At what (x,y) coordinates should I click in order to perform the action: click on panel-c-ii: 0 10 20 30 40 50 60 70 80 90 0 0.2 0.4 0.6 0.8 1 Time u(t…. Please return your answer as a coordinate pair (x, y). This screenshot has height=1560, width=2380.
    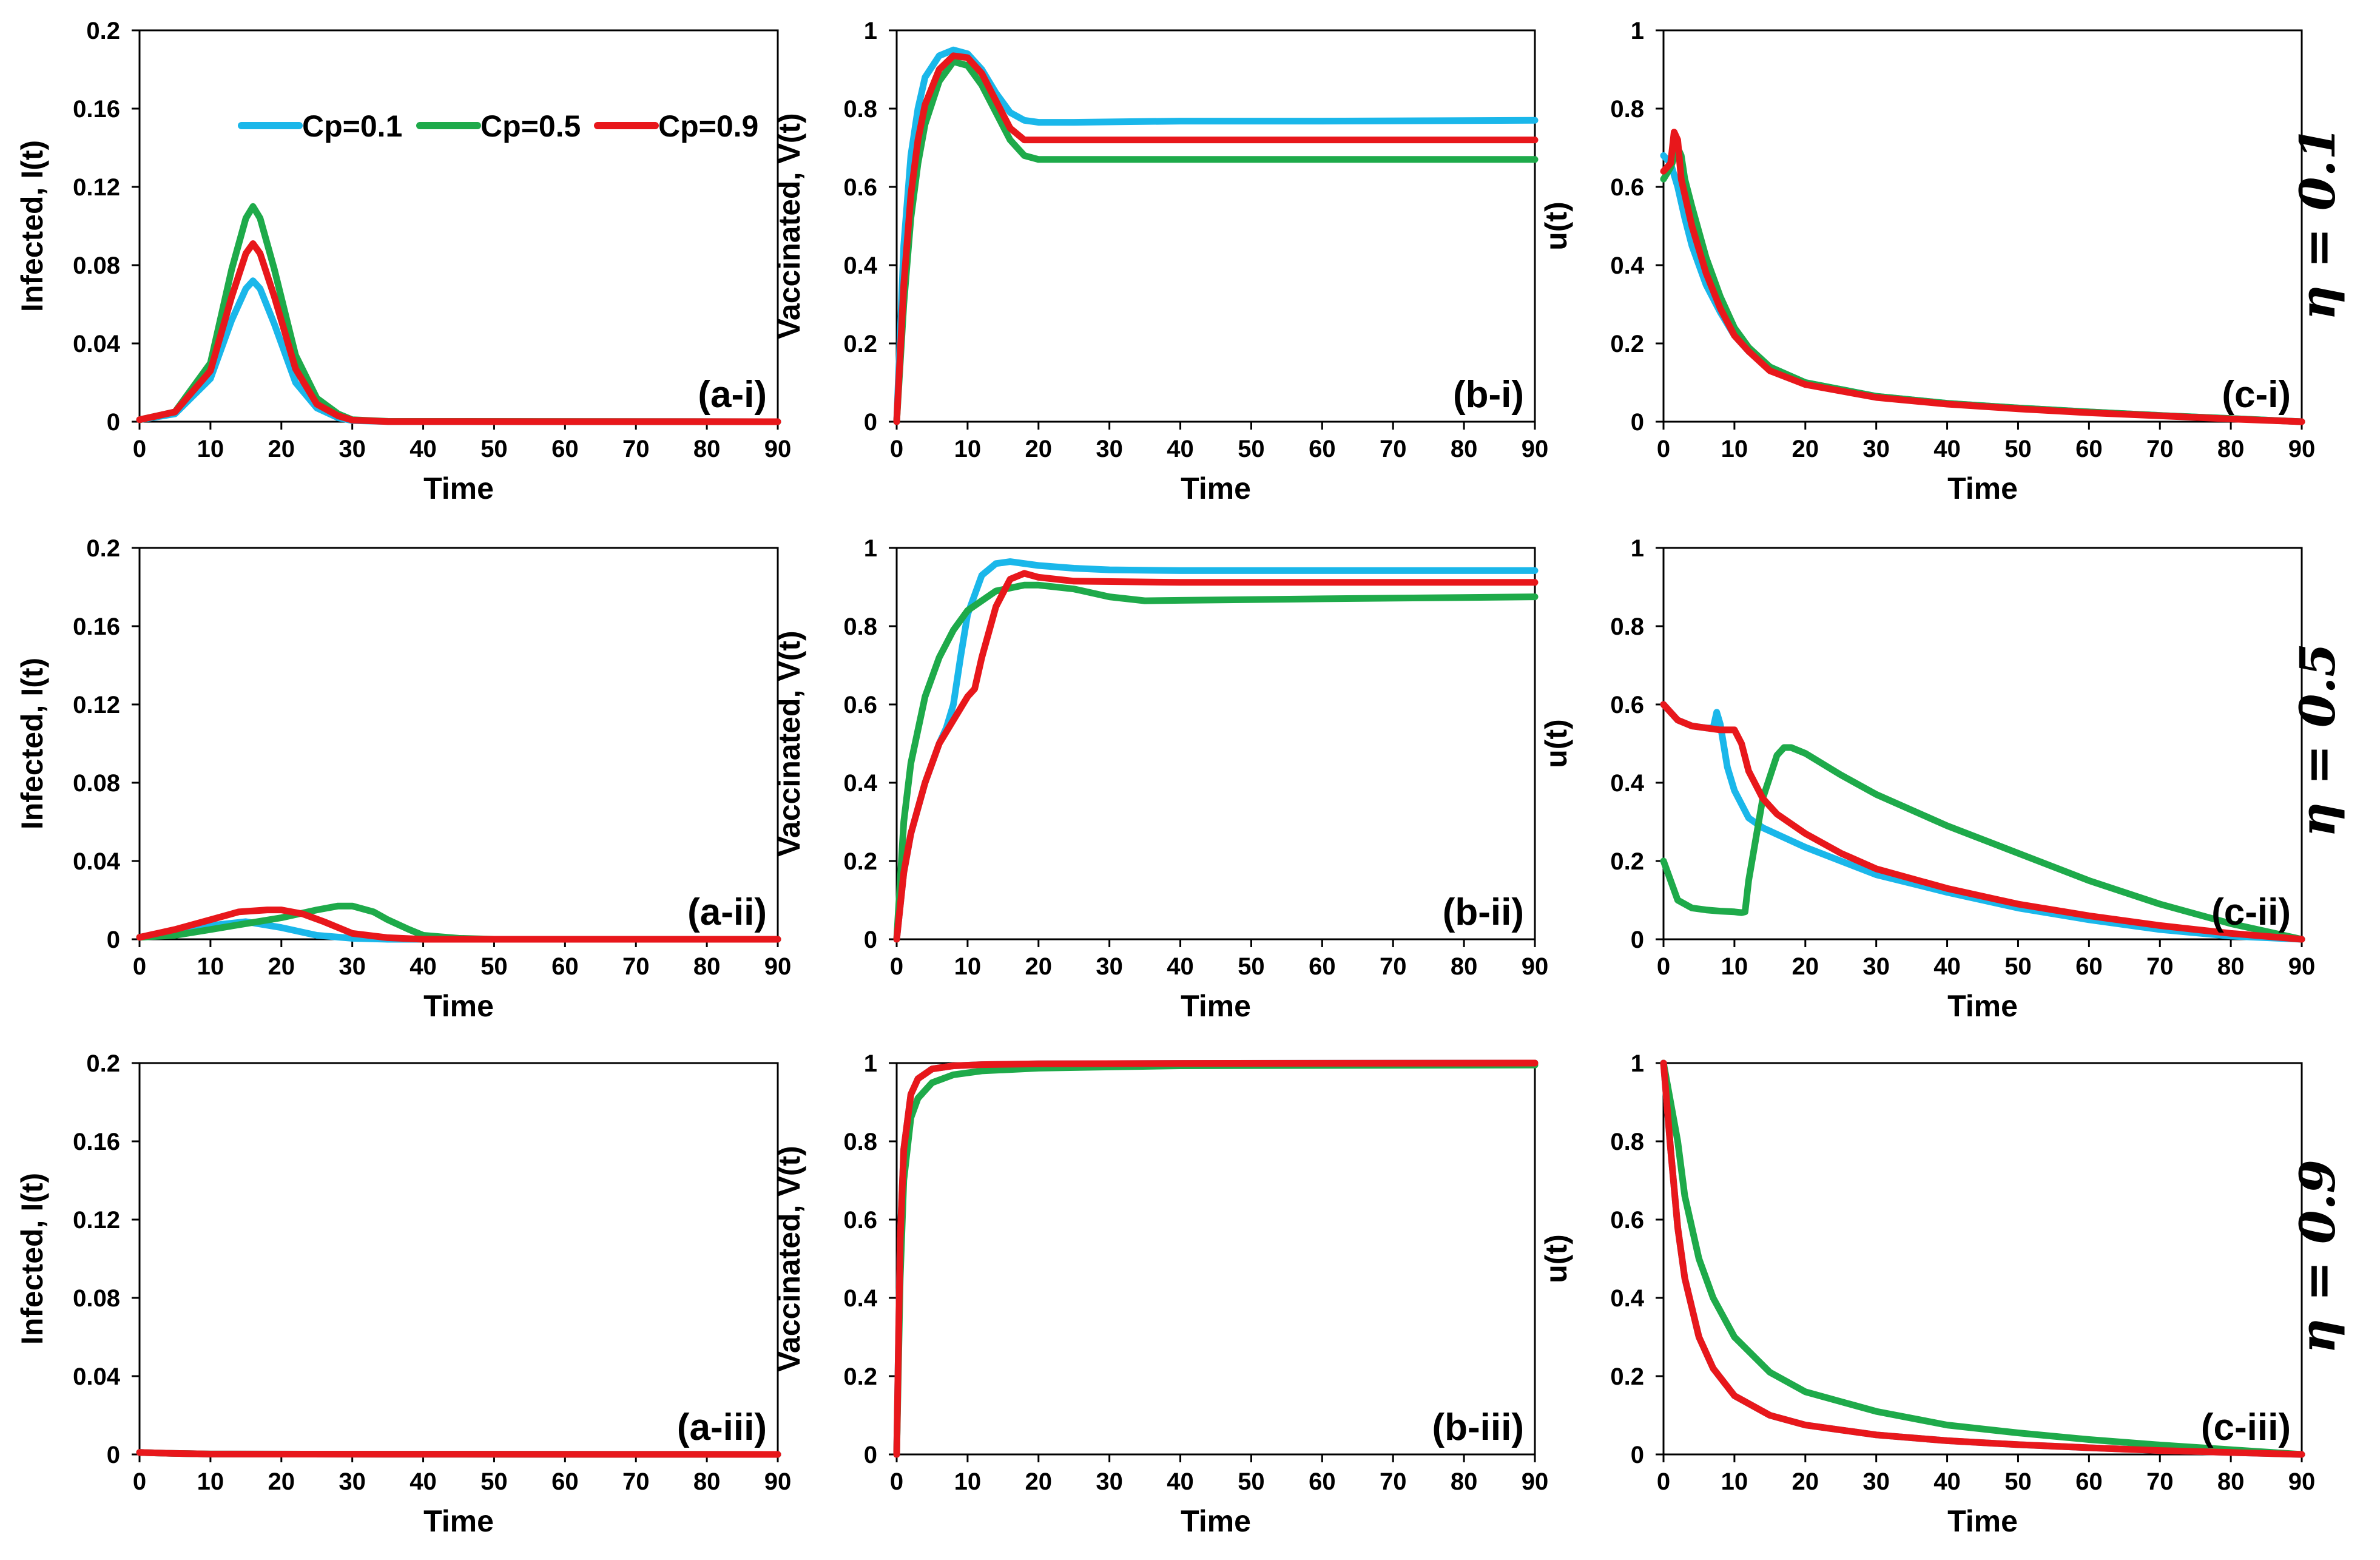
    Looking at the image, I should click on (1927, 779).